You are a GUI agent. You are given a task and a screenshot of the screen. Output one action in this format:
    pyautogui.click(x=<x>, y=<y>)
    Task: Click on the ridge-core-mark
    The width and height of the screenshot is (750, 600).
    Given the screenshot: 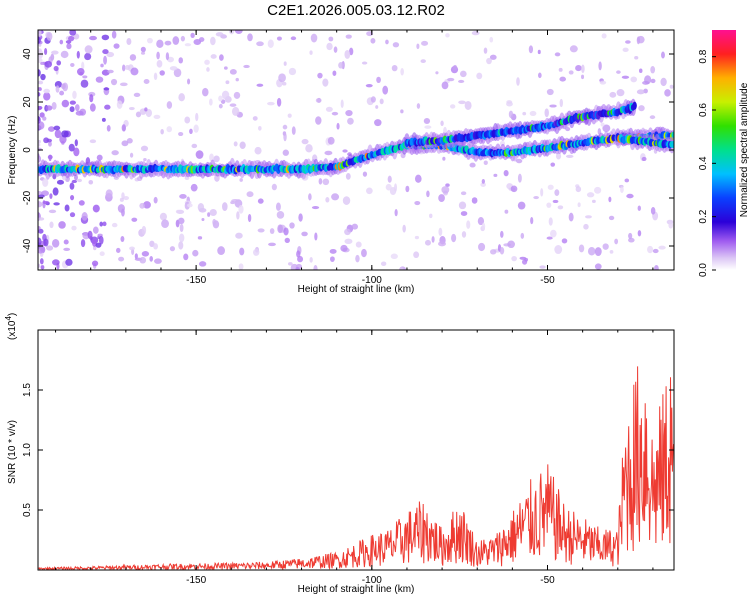 What is the action you would take?
    pyautogui.click(x=634, y=105)
    